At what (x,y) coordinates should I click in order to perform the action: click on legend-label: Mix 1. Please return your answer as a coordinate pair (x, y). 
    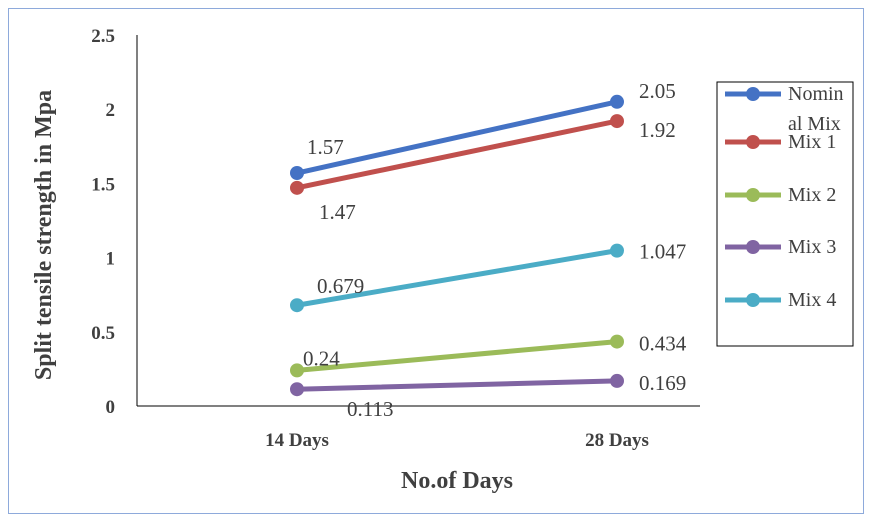
    Looking at the image, I should click on (812, 142).